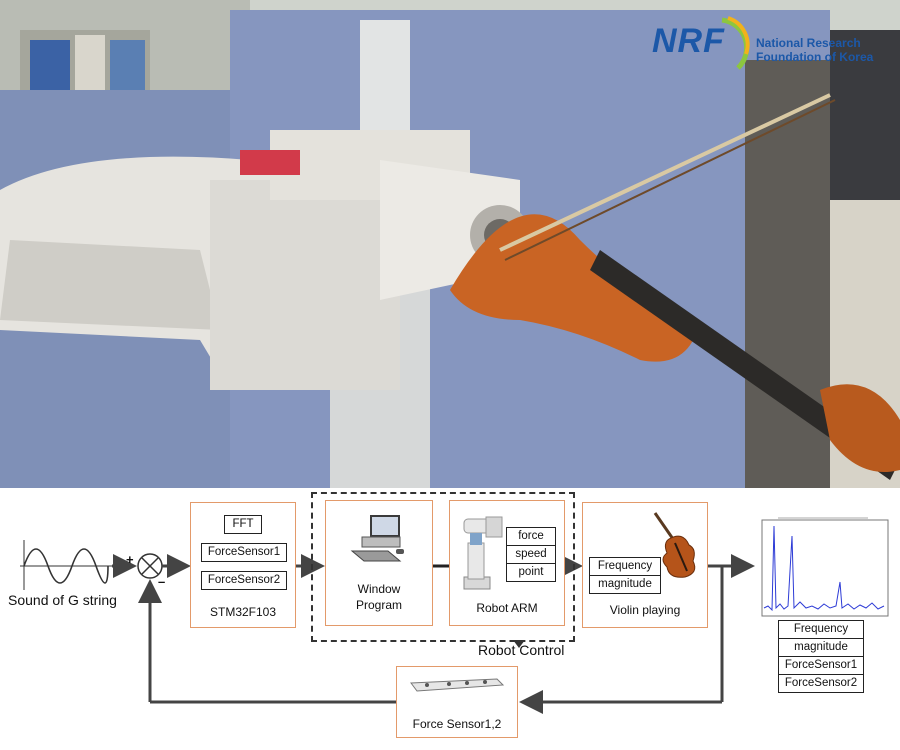 The image size is (900, 750). What do you see at coordinates (808, 43) in the screenshot?
I see `nrf-org-line1: National Research` at bounding box center [808, 43].